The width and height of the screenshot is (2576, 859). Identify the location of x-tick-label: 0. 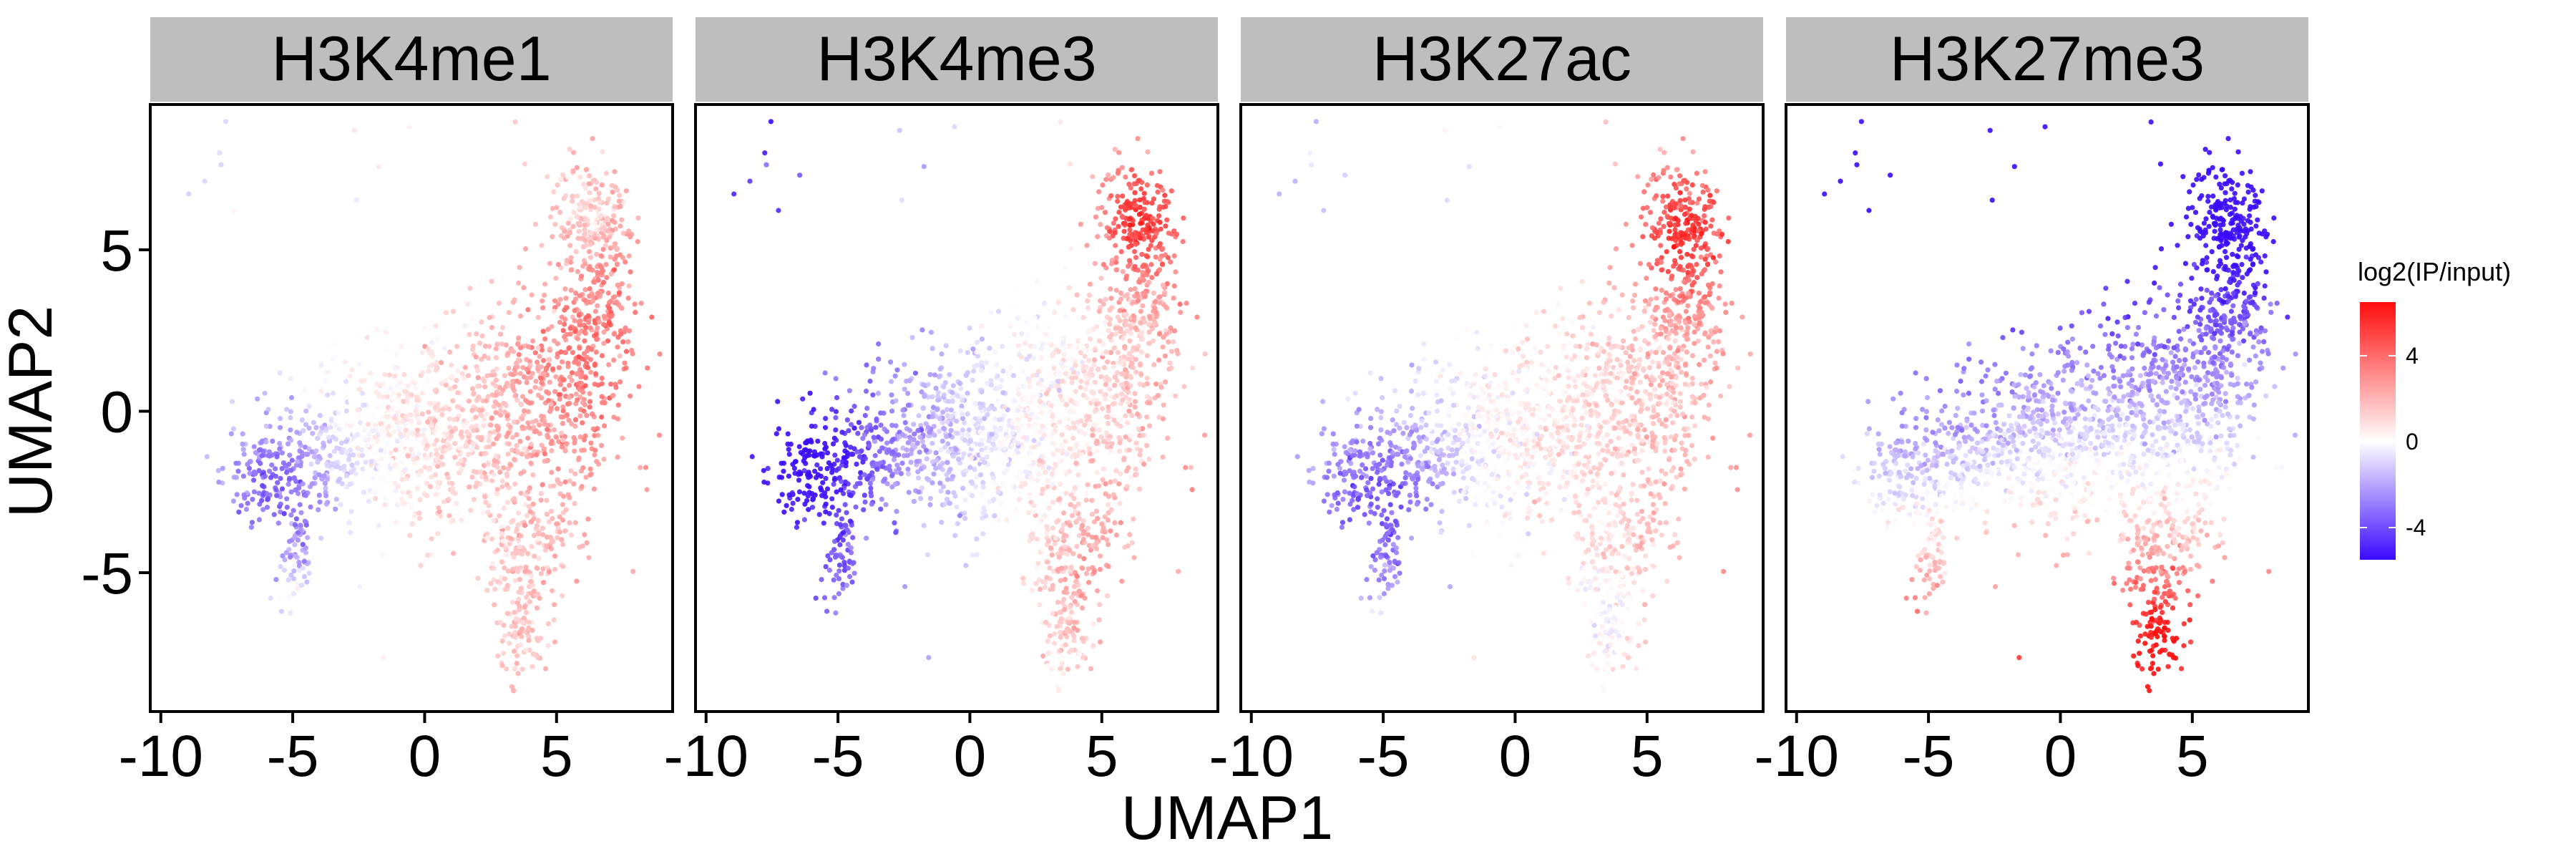
(425, 756).